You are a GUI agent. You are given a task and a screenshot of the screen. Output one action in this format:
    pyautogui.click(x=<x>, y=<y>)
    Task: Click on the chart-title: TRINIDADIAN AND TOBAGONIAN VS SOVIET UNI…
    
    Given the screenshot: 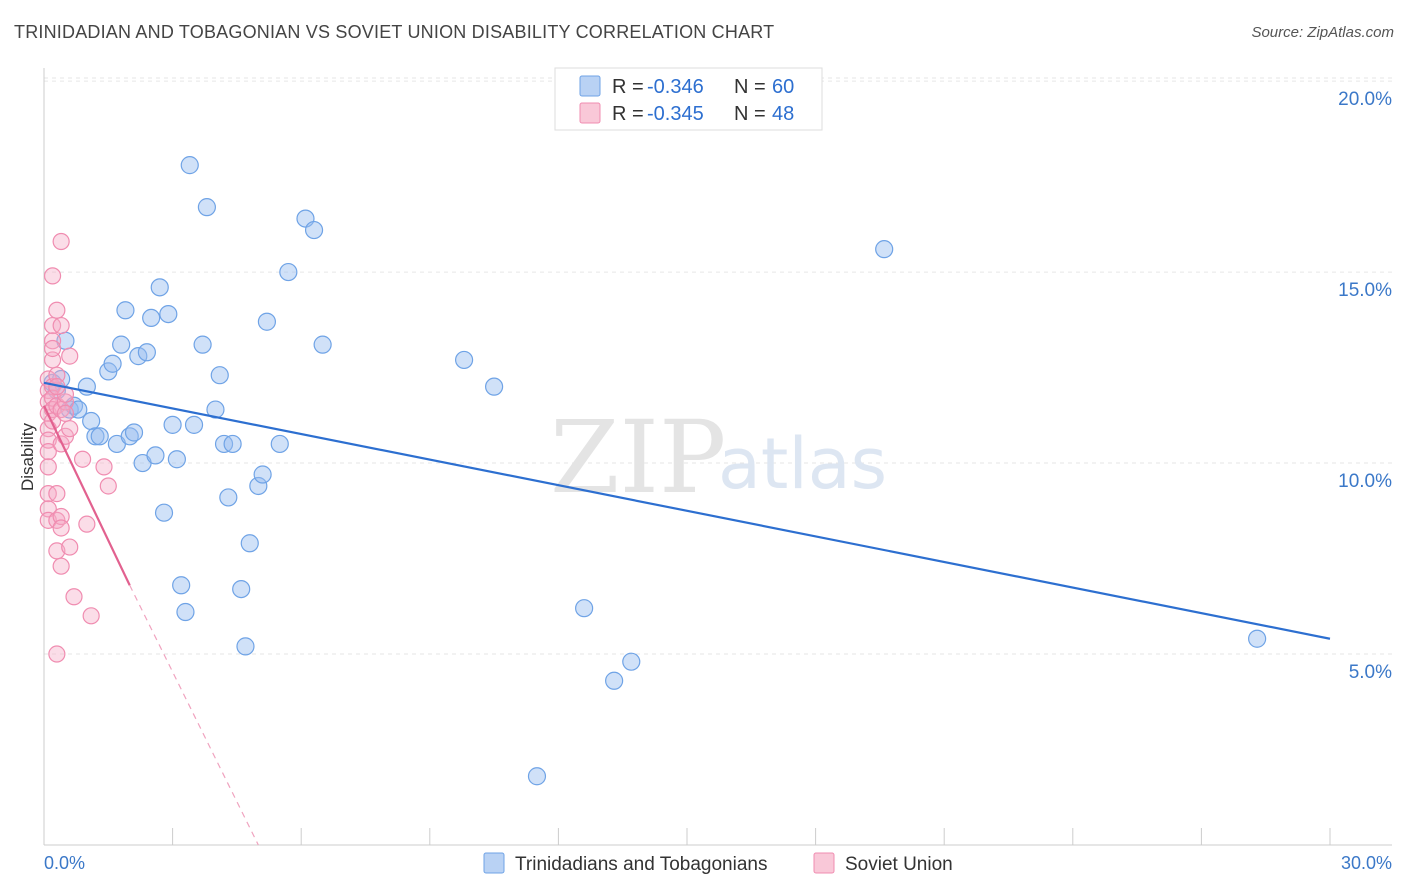 What is the action you would take?
    pyautogui.click(x=394, y=32)
    